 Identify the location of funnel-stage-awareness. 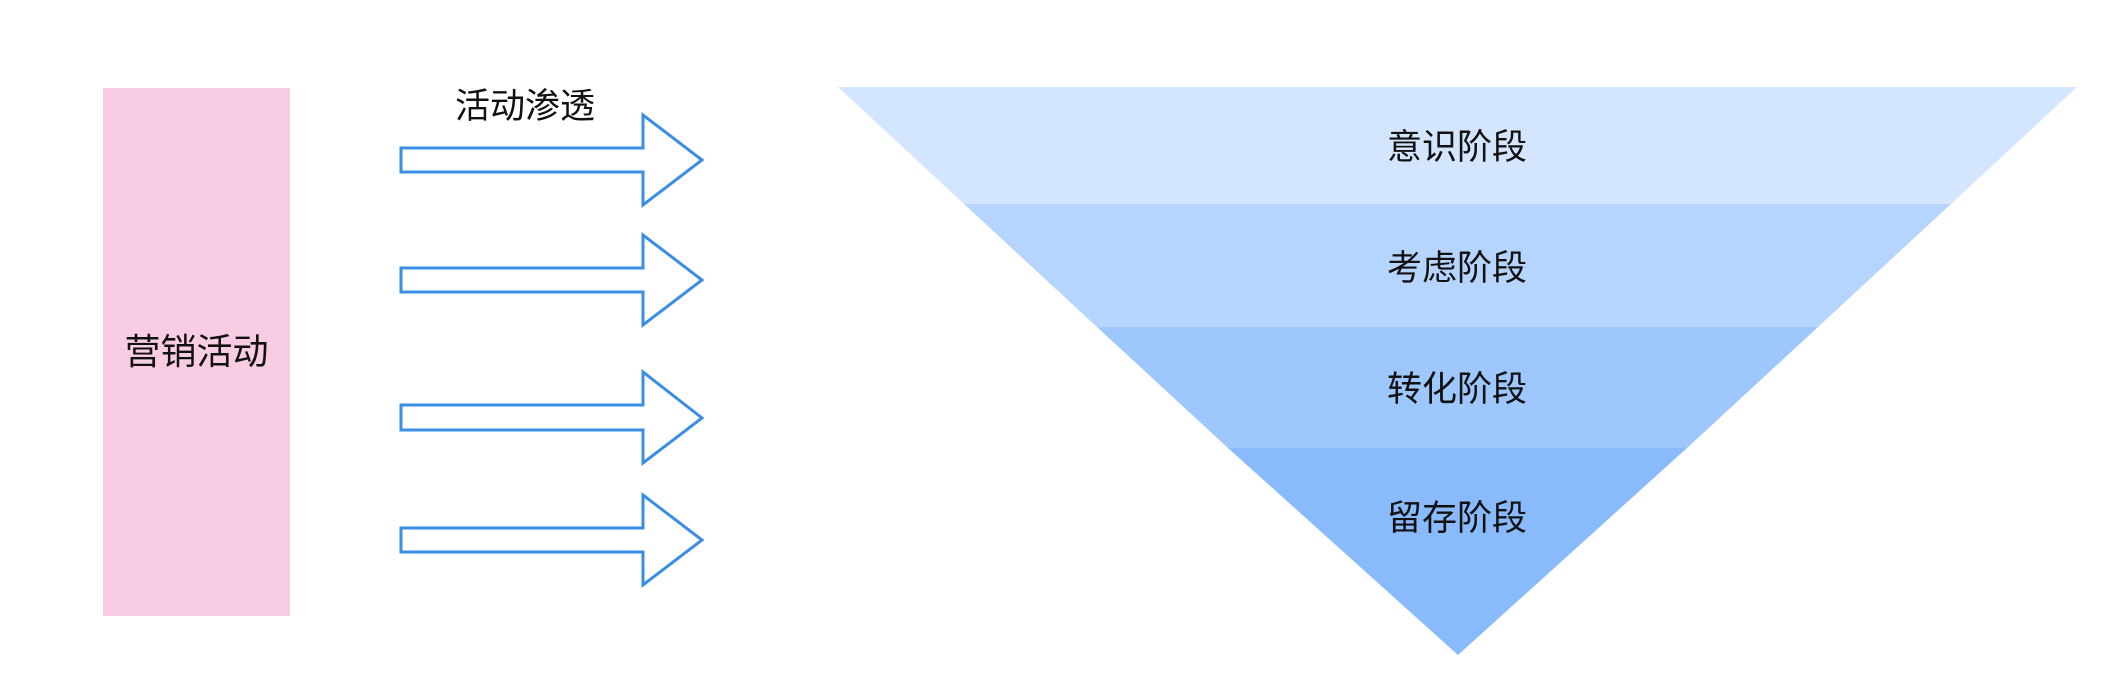
(1457, 145).